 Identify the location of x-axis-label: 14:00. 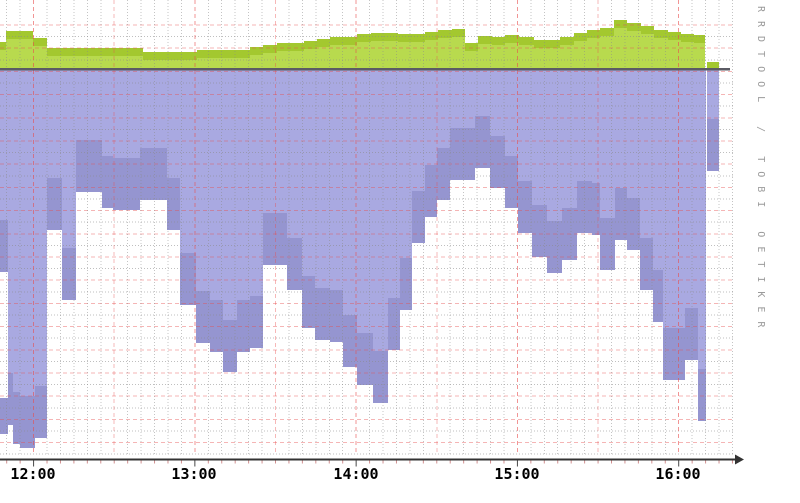
(355, 474).